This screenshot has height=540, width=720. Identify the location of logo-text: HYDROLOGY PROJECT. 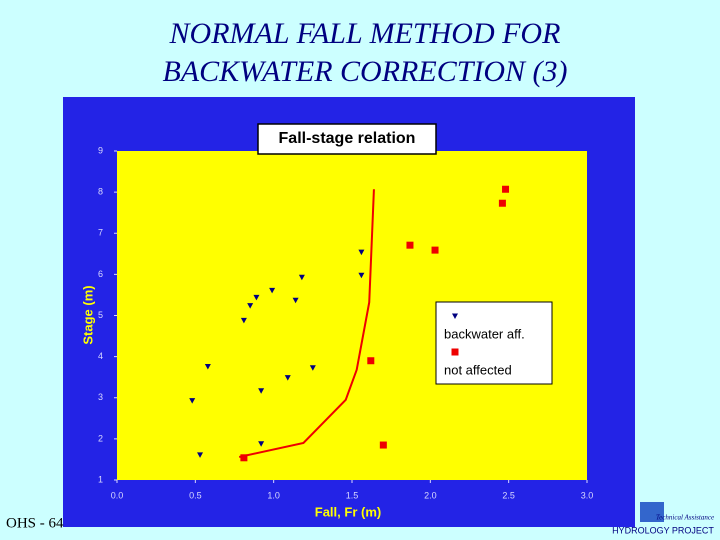
(663, 530).